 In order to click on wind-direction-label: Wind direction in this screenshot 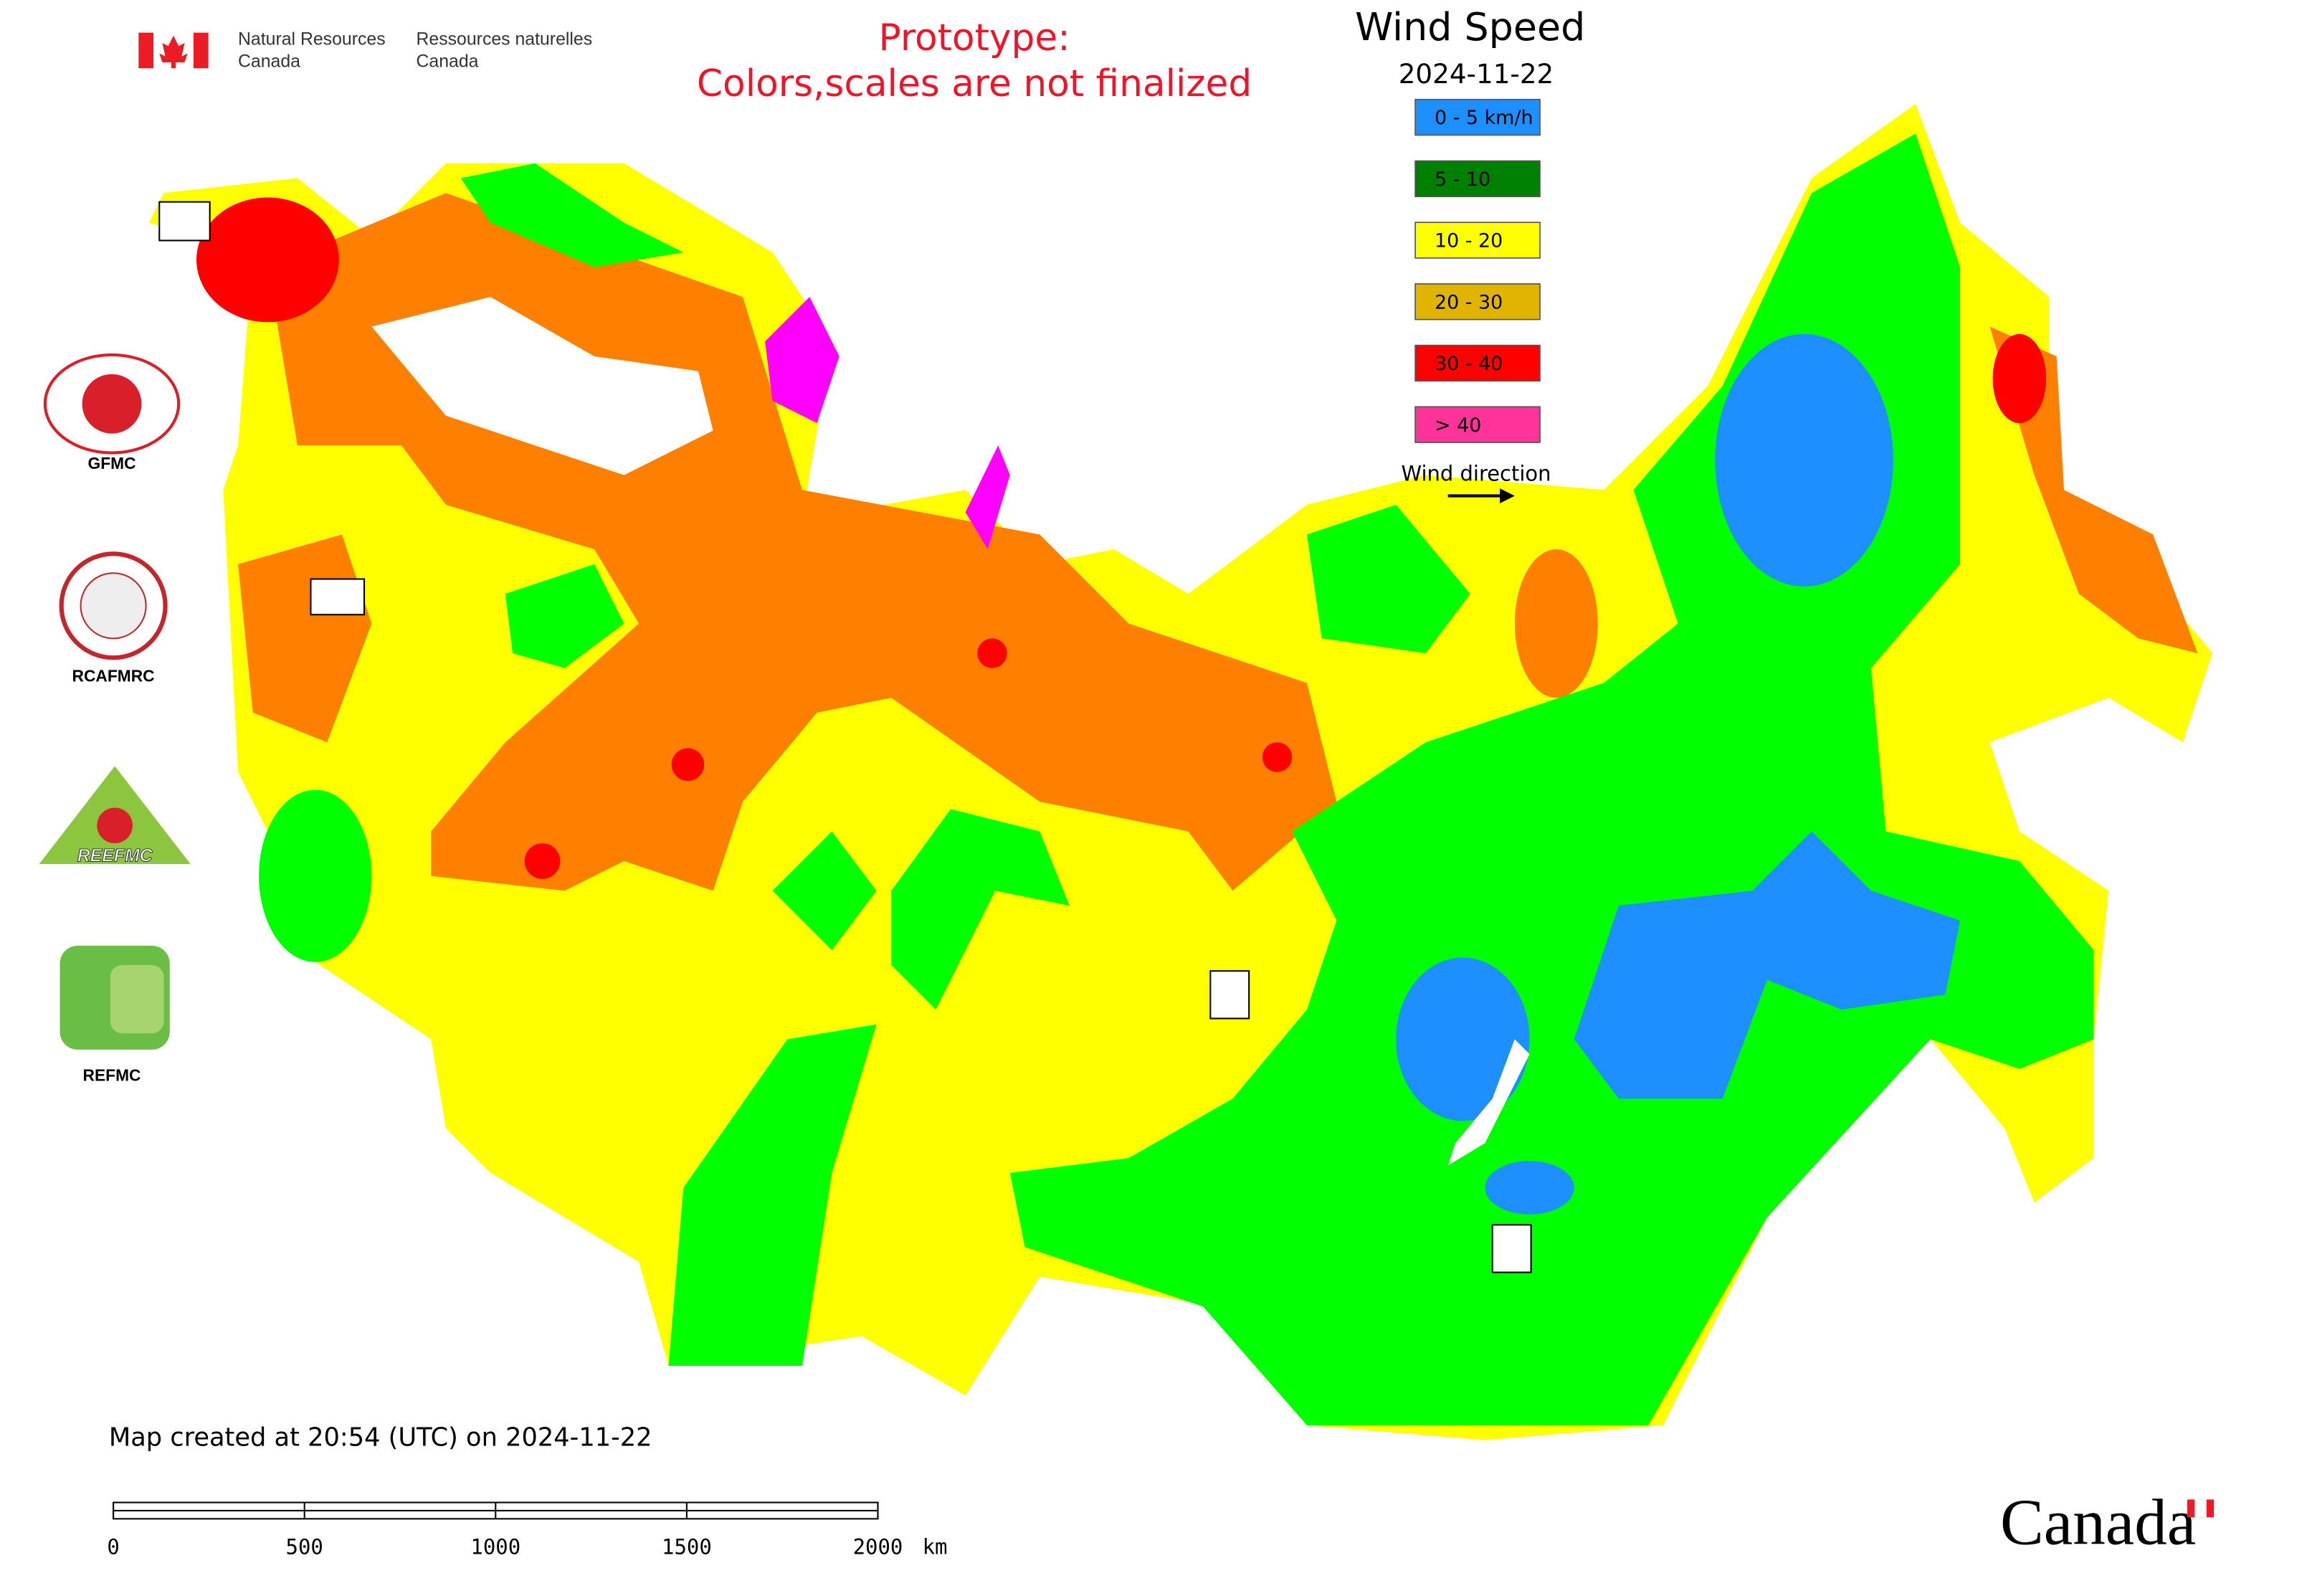, I will do `click(1476, 474)`.